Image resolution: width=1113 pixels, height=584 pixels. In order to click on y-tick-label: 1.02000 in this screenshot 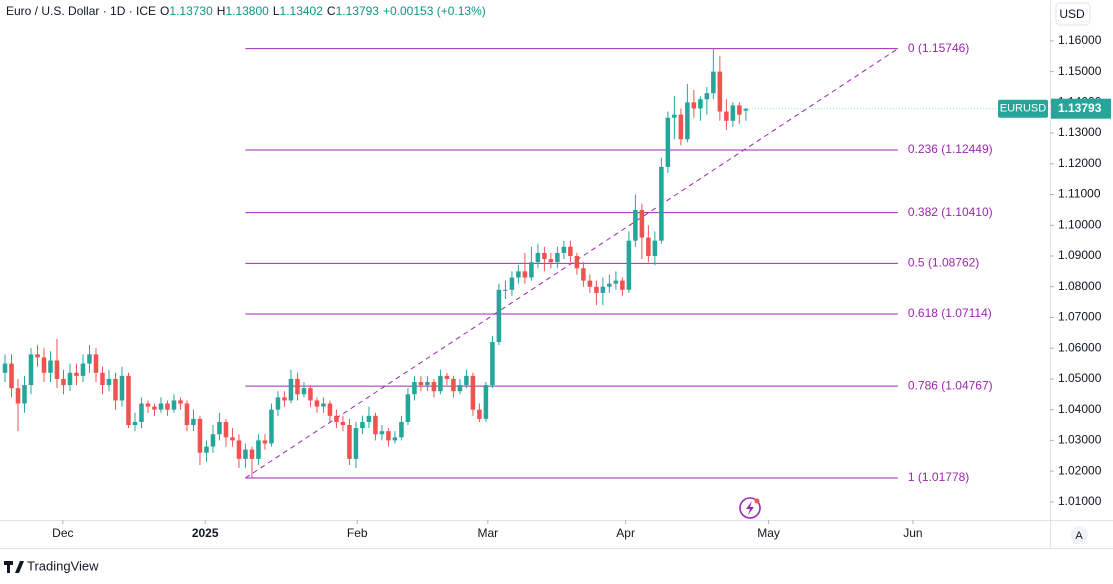, I will do `click(1080, 470)`.